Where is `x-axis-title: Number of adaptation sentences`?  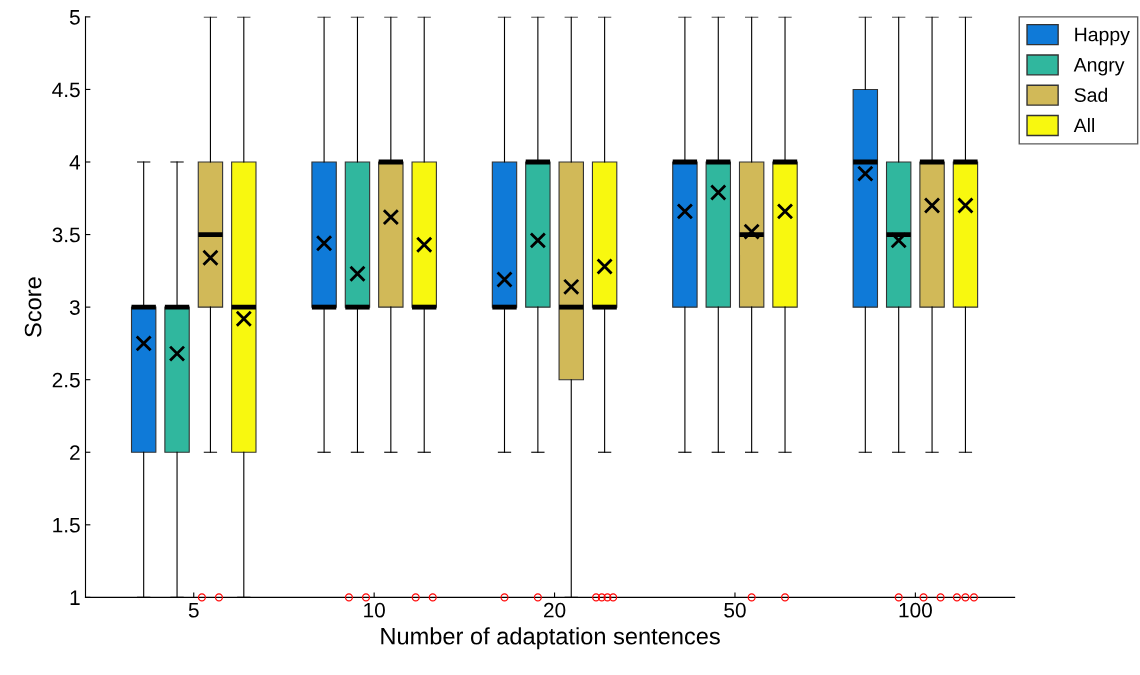 x-axis-title: Number of adaptation sentences is located at coordinates (550, 638).